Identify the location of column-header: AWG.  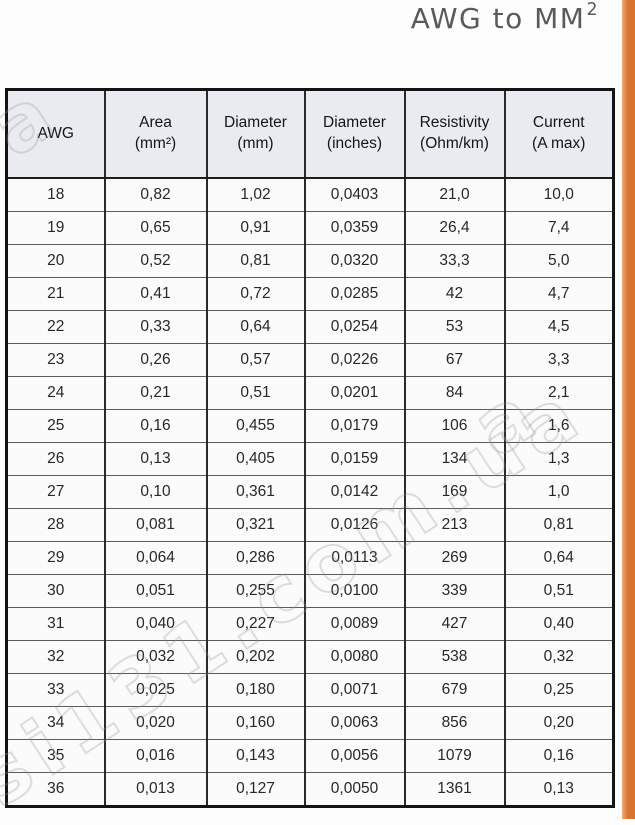
(55, 134).